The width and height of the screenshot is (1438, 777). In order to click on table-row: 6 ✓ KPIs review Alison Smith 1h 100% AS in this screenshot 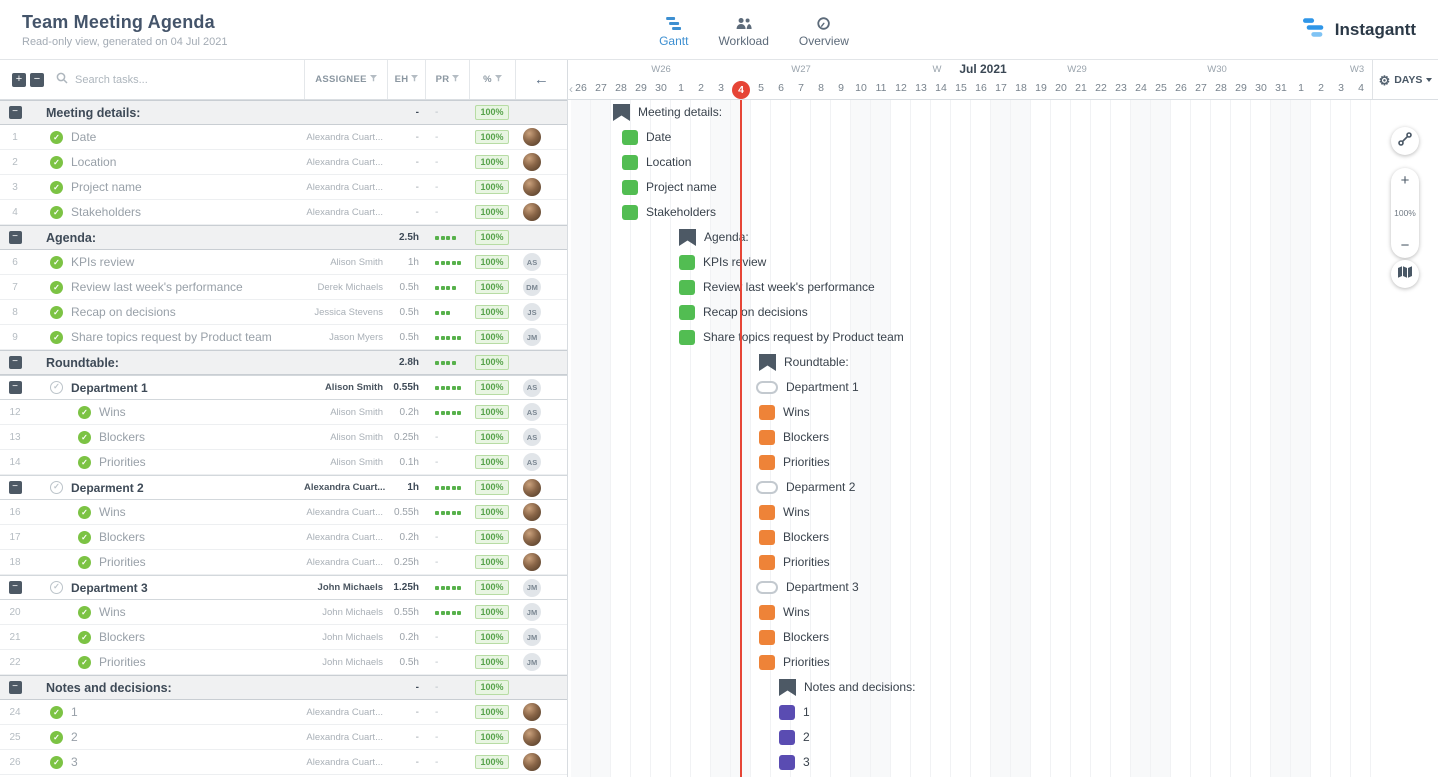, I will do `click(283, 262)`.